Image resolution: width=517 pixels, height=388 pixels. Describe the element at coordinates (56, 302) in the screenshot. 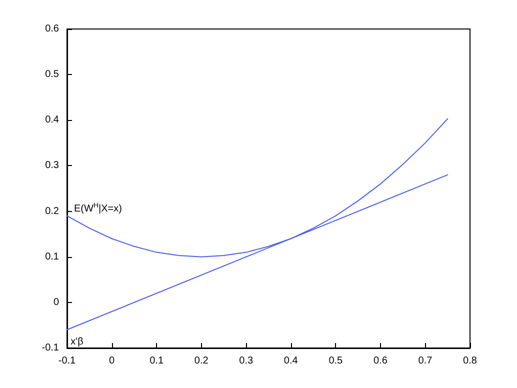

I see `y-tick-label: 0` at that location.